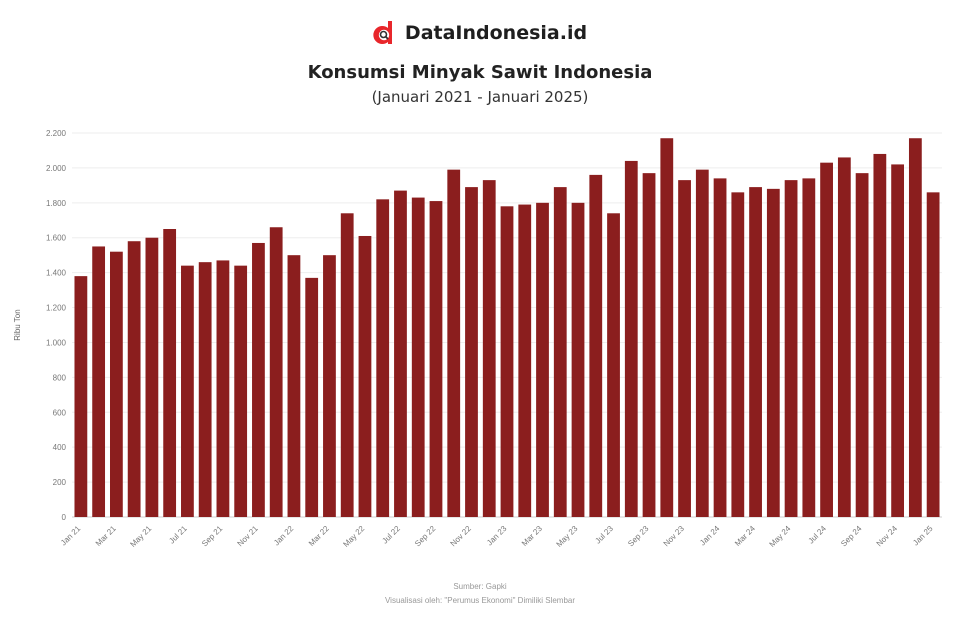  Describe the element at coordinates (887, 536) in the screenshot. I see `x-tick-label: Nov 24` at that location.